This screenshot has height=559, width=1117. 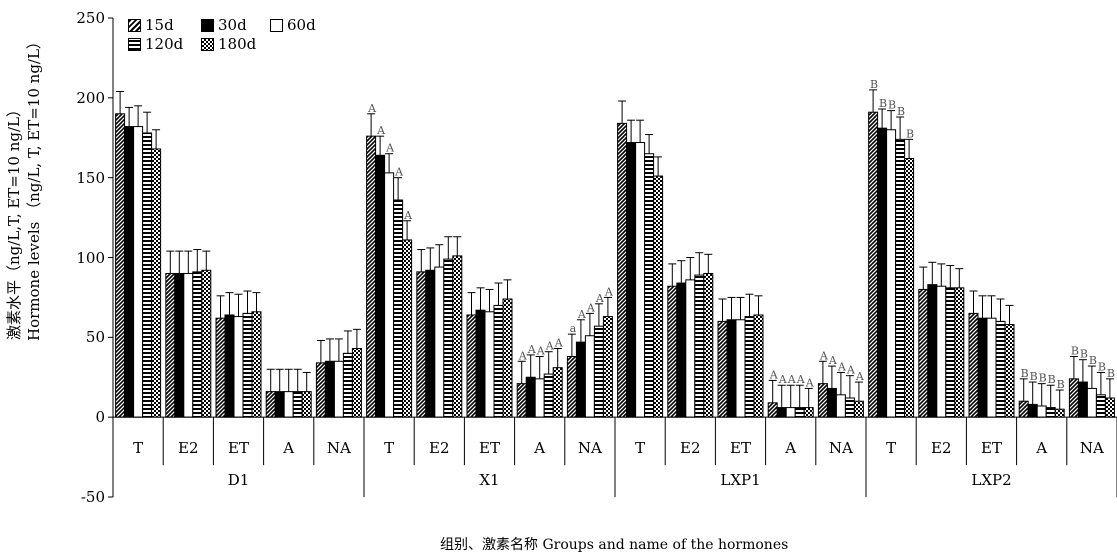 What do you see at coordinates (90, 257) in the screenshot?
I see `y-tick-label: 100` at bounding box center [90, 257].